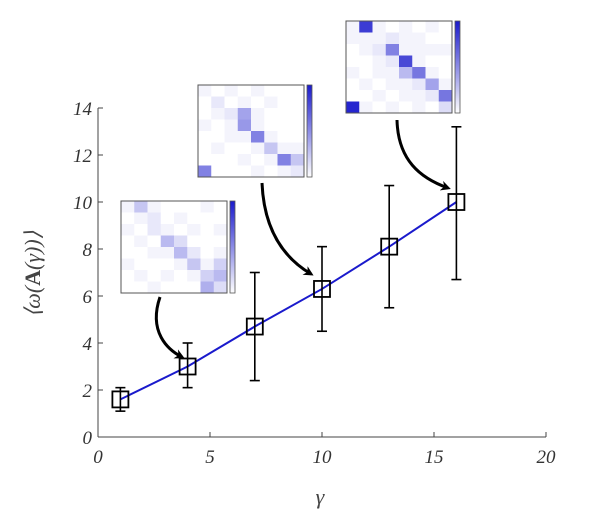 This screenshot has width=610, height=524. Describe the element at coordinates (547, 457) in the screenshot. I see `x-tick-label: 20` at that location.